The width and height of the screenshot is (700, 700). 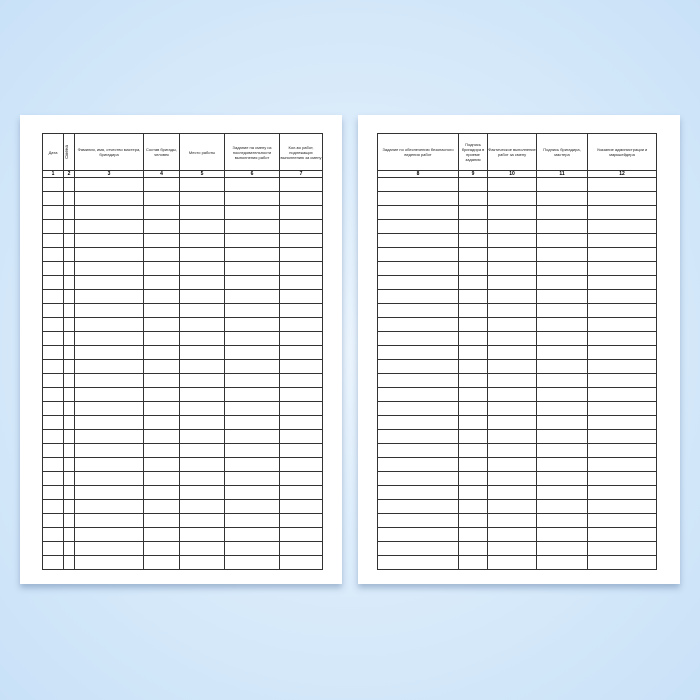 I want to click on col-number: 4, so click(x=161, y=174).